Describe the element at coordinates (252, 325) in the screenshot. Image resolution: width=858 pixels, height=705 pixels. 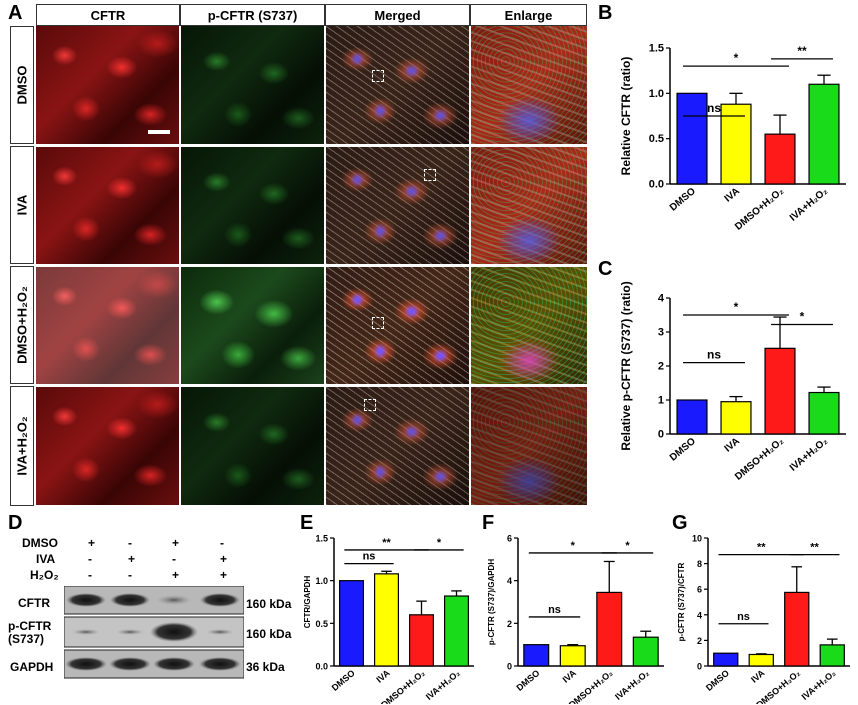
I see `image-p-cftr-dmso-h2o2` at that location.